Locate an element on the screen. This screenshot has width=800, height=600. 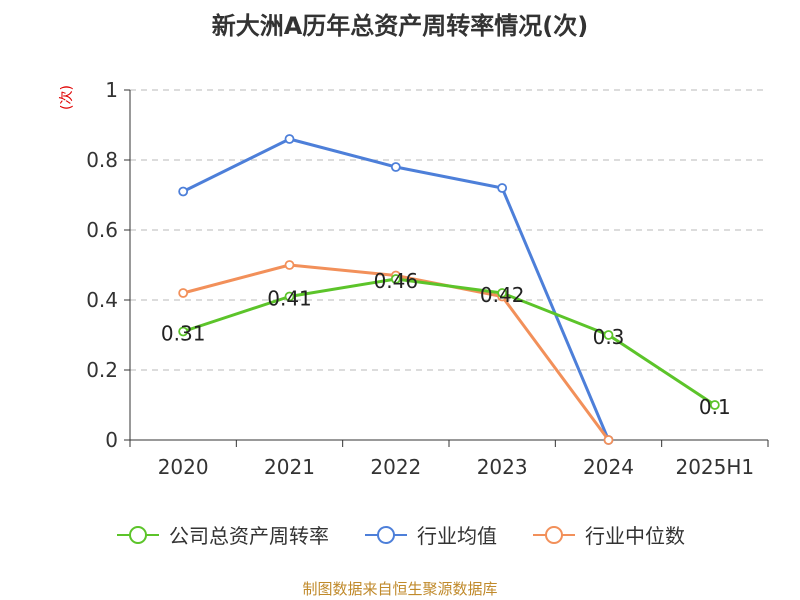
x-tick-label: 2023 is located at coordinates (502, 467).